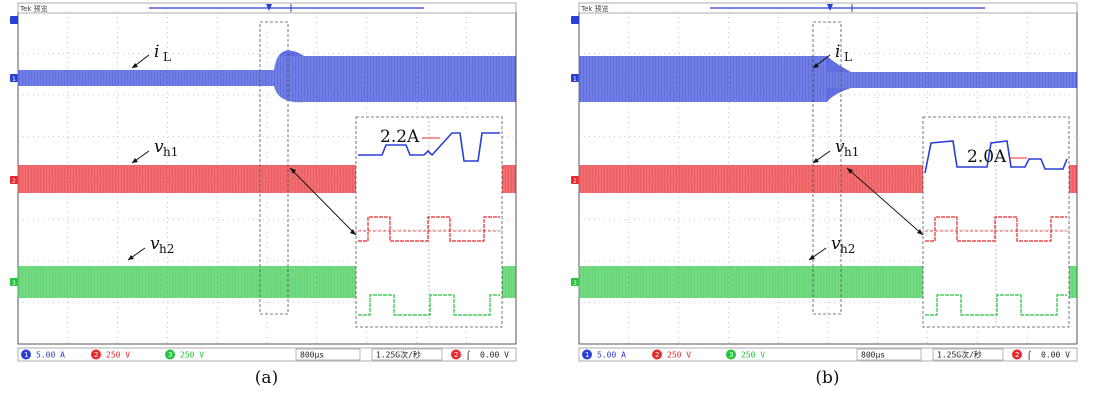 The height and width of the screenshot is (394, 1094). What do you see at coordinates (400, 137) in the screenshot?
I see `ripple-annotation: 2.2A` at bounding box center [400, 137].